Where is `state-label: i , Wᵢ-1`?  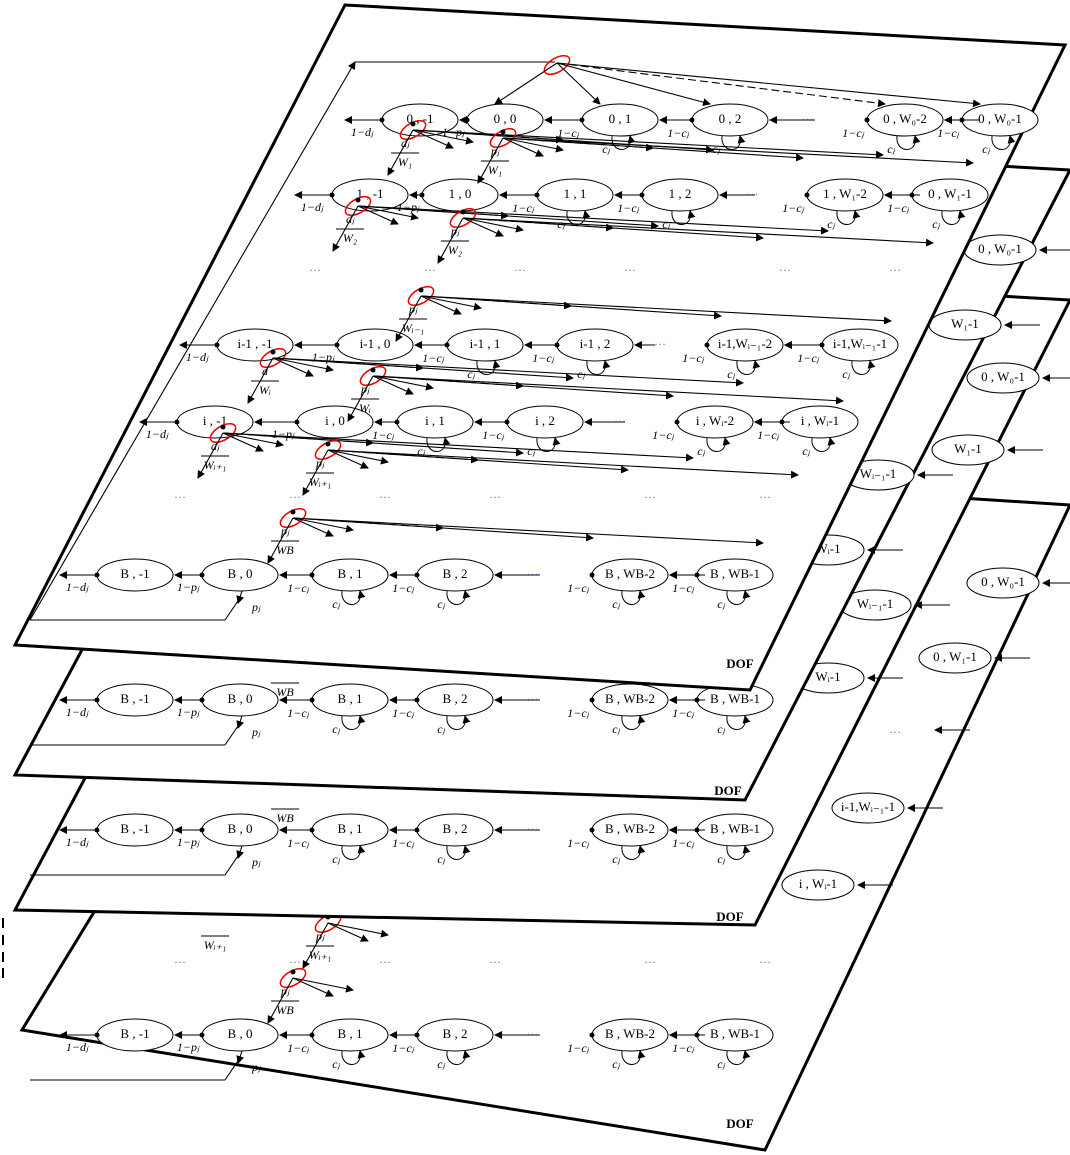
state-label: i , Wᵢ-1 is located at coordinates (818, 883).